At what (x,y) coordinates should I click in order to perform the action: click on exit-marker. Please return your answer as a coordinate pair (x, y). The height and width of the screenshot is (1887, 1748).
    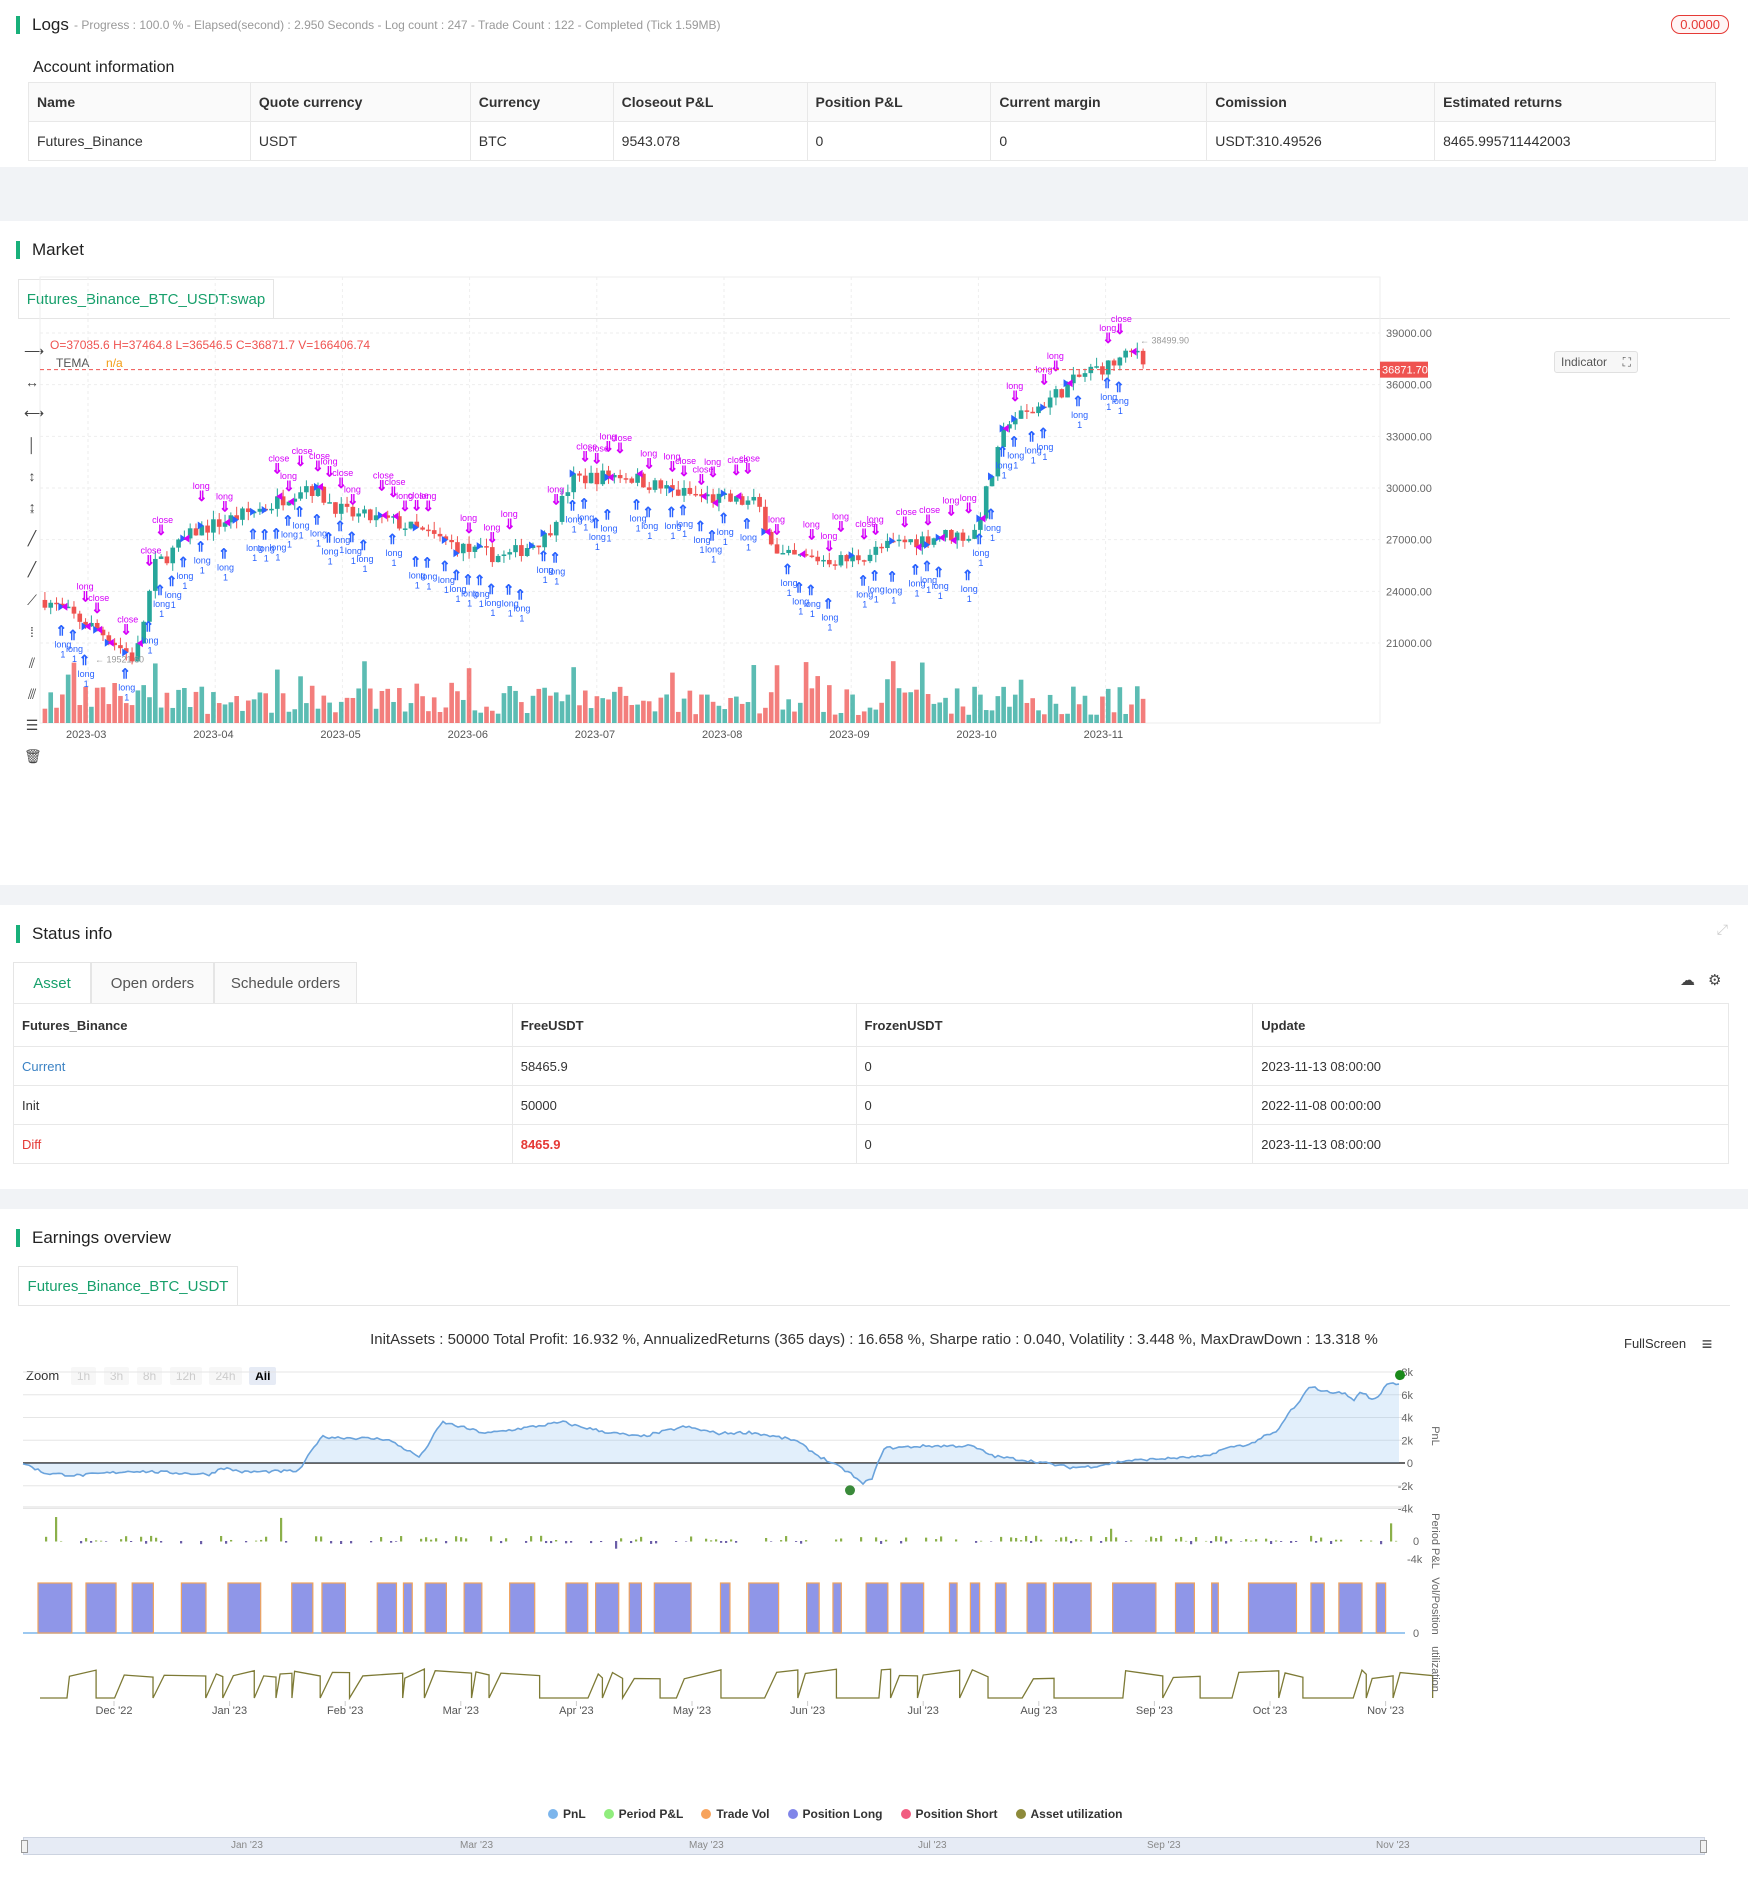
    Looking at the image, I should click on (290, 501).